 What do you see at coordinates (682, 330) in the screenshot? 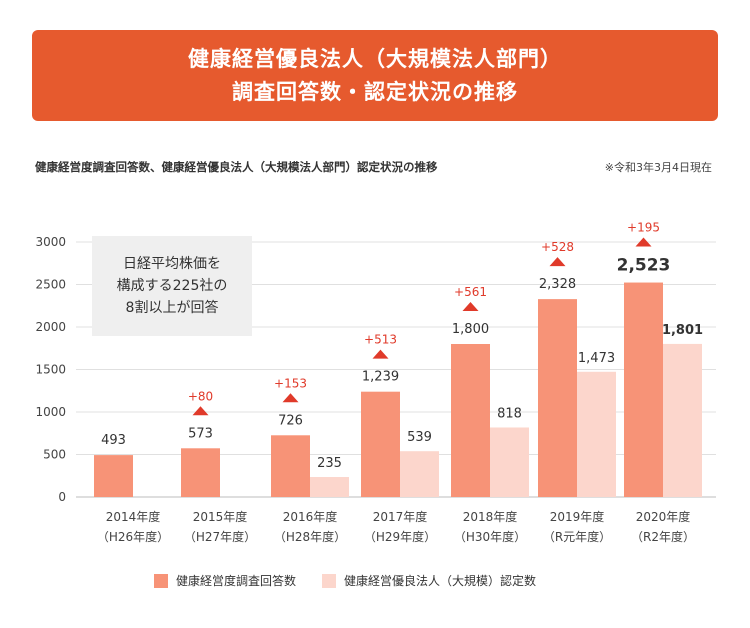
I see `data-label-certified: 1,801` at bounding box center [682, 330].